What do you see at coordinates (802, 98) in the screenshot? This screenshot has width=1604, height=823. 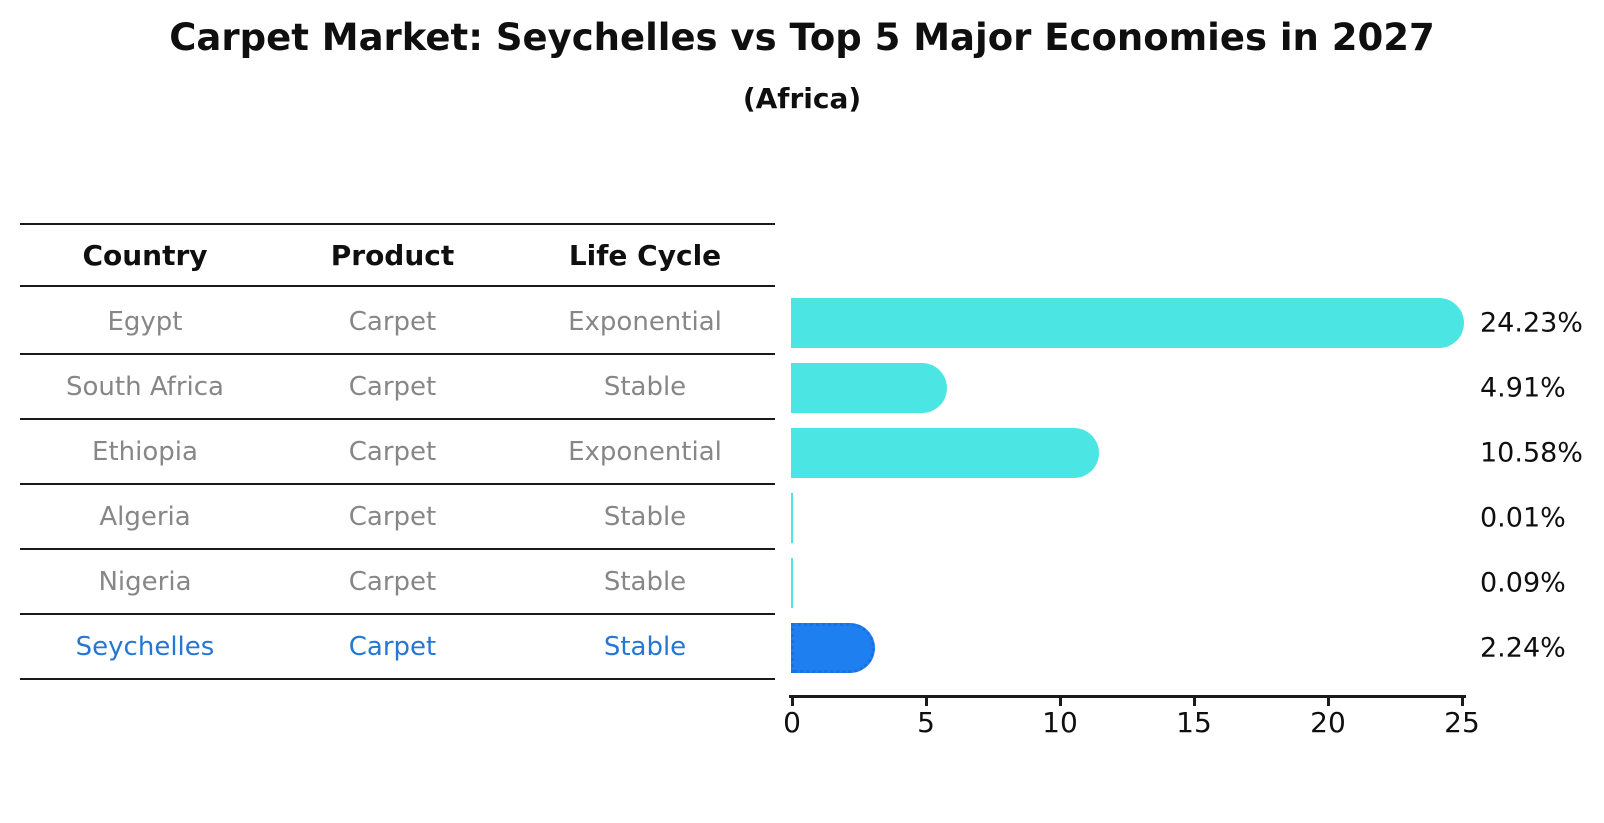 I see `chart-subtitle: (Africa)` at bounding box center [802, 98].